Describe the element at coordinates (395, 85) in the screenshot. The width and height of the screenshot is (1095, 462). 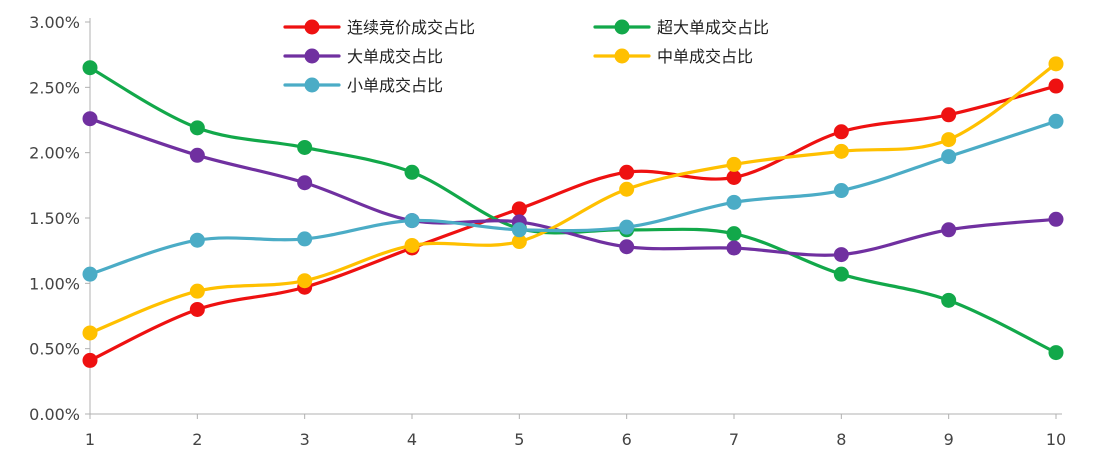
I see `legend-label: 小单成交占比` at that location.